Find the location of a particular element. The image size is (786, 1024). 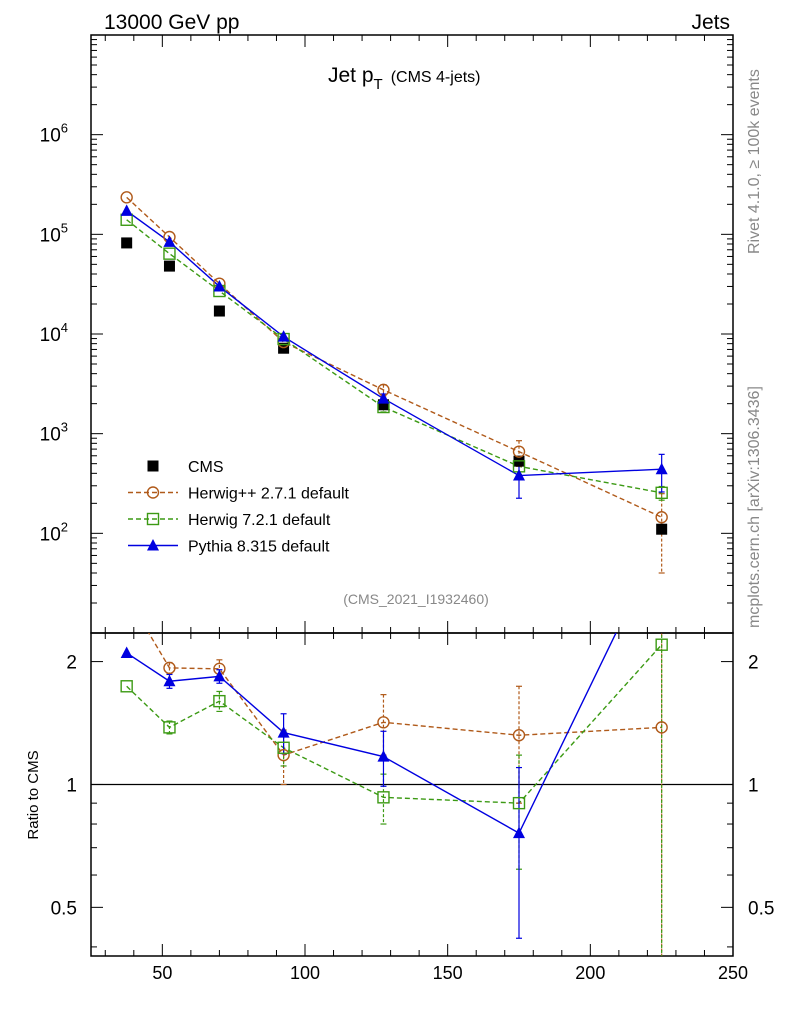

ratio-y-tick-label-right: 1 is located at coordinates (753, 785).